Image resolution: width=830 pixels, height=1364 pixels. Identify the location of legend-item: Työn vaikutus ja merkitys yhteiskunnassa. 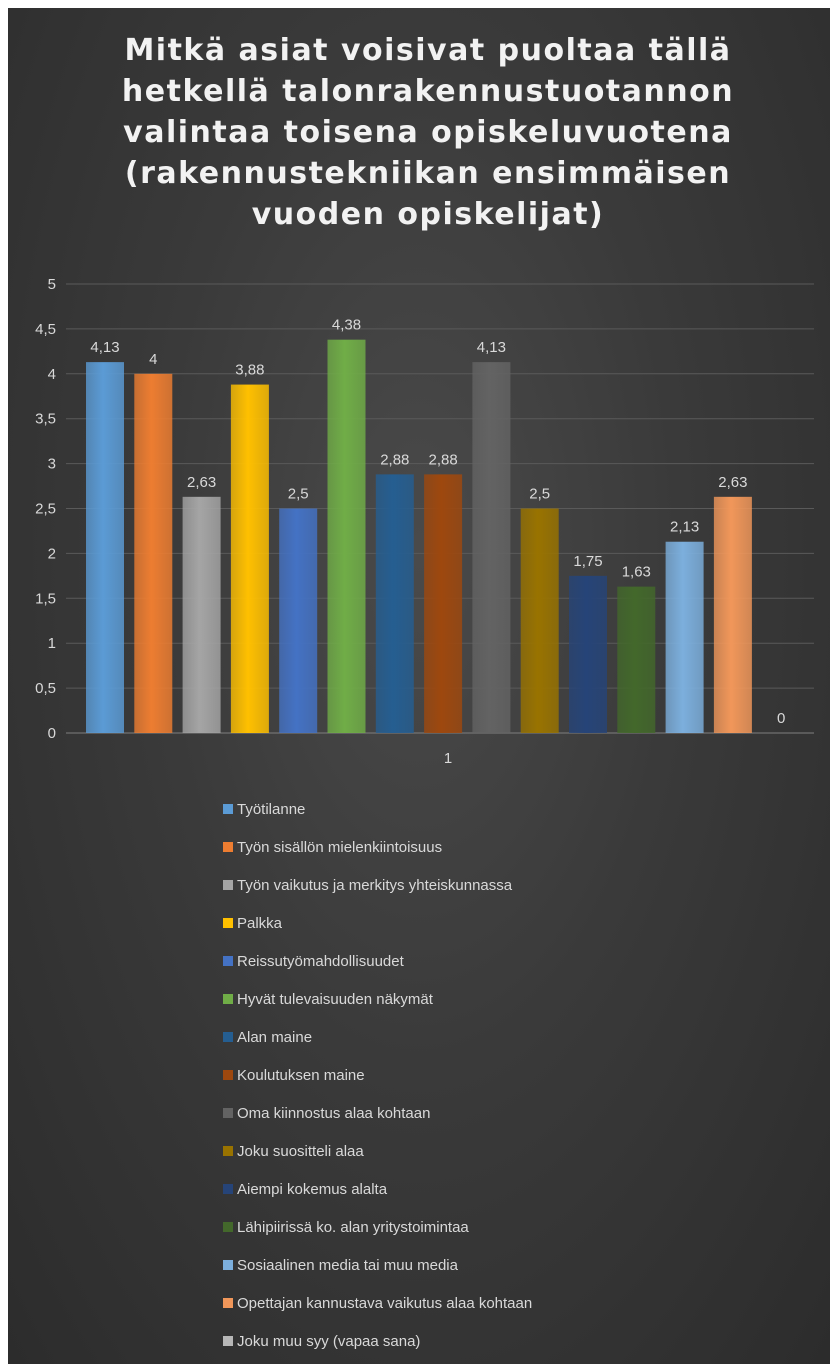
(503, 885).